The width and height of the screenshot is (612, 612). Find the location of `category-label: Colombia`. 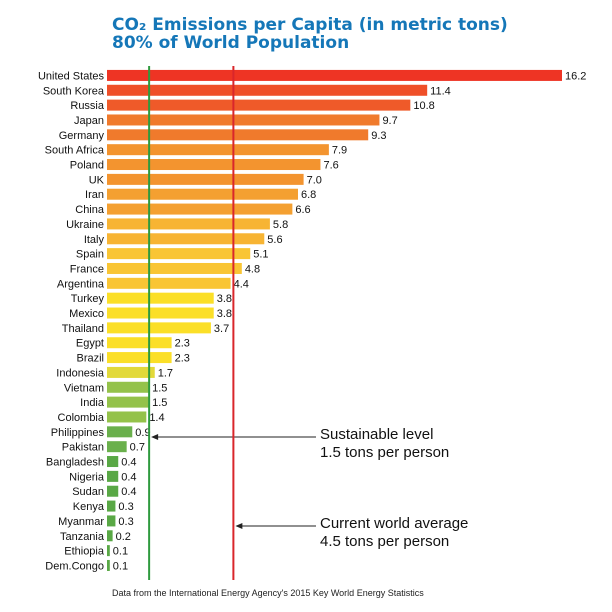

category-label: Colombia is located at coordinates (81, 418).